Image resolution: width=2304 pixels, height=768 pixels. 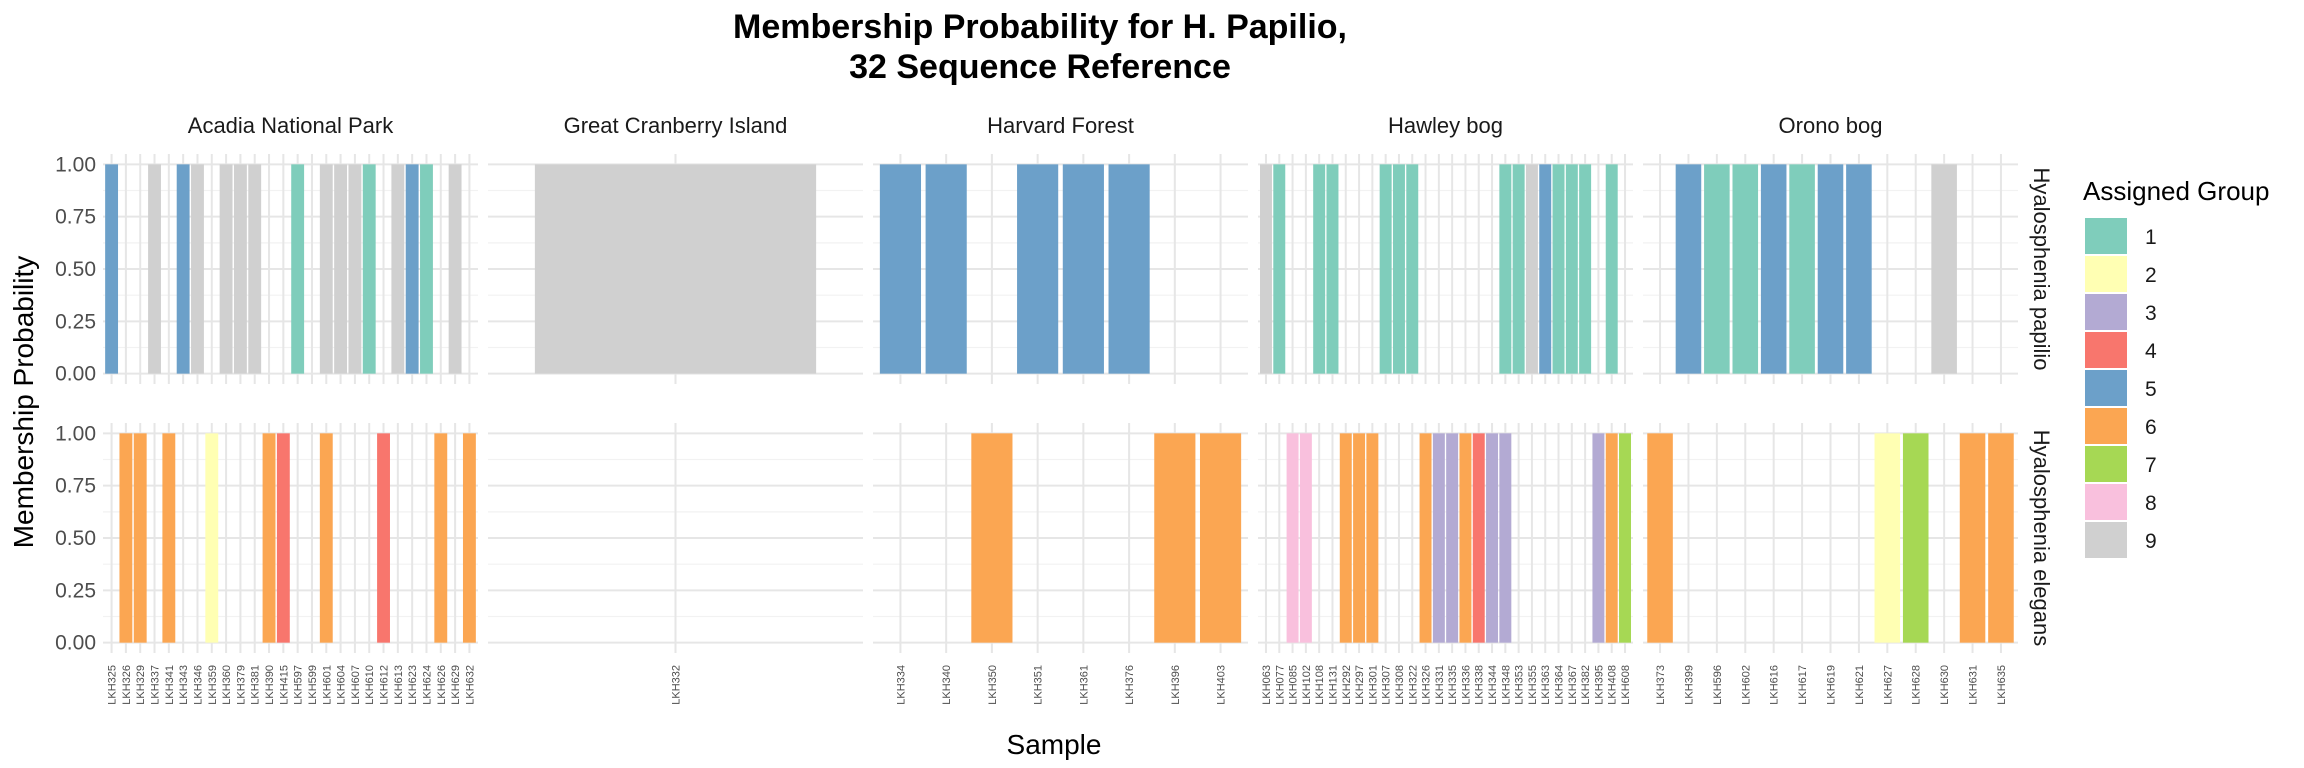 What do you see at coordinates (1385, 269) in the screenshot?
I see `bar-LKH307` at bounding box center [1385, 269].